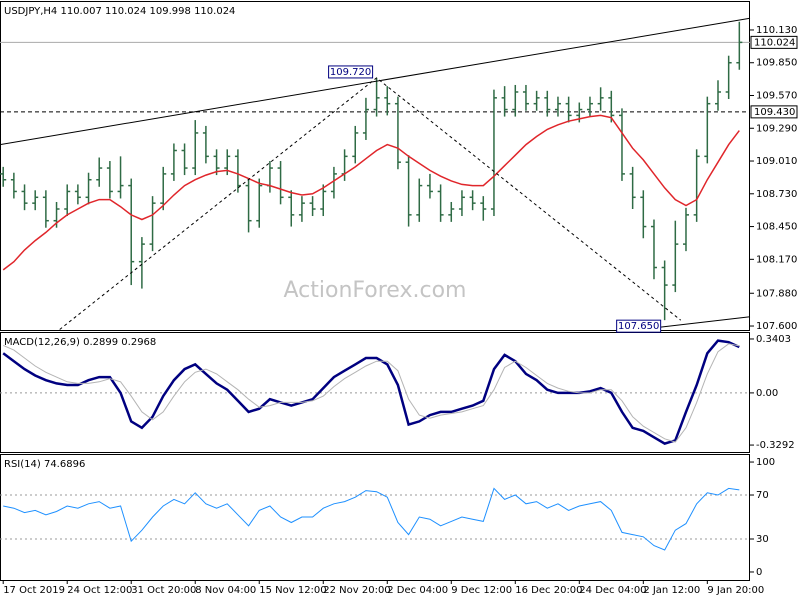  What do you see at coordinates (762, 495) in the screenshot?
I see `y-tick-label: 70` at bounding box center [762, 495].